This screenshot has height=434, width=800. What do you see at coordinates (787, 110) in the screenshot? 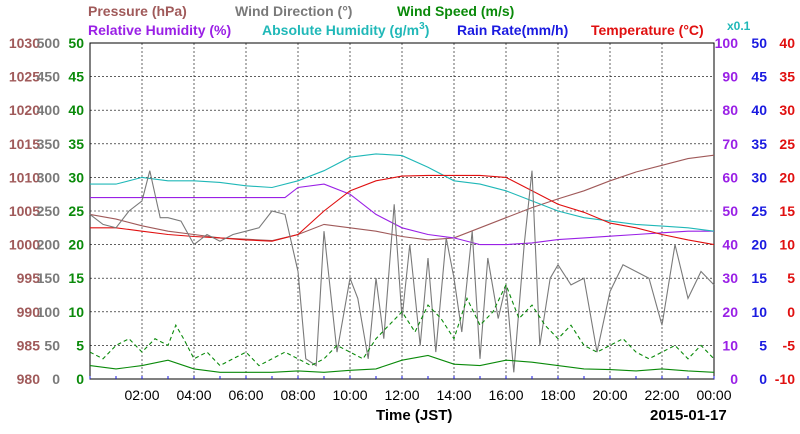
I see `temperature-tick-label: 30` at bounding box center [787, 110].